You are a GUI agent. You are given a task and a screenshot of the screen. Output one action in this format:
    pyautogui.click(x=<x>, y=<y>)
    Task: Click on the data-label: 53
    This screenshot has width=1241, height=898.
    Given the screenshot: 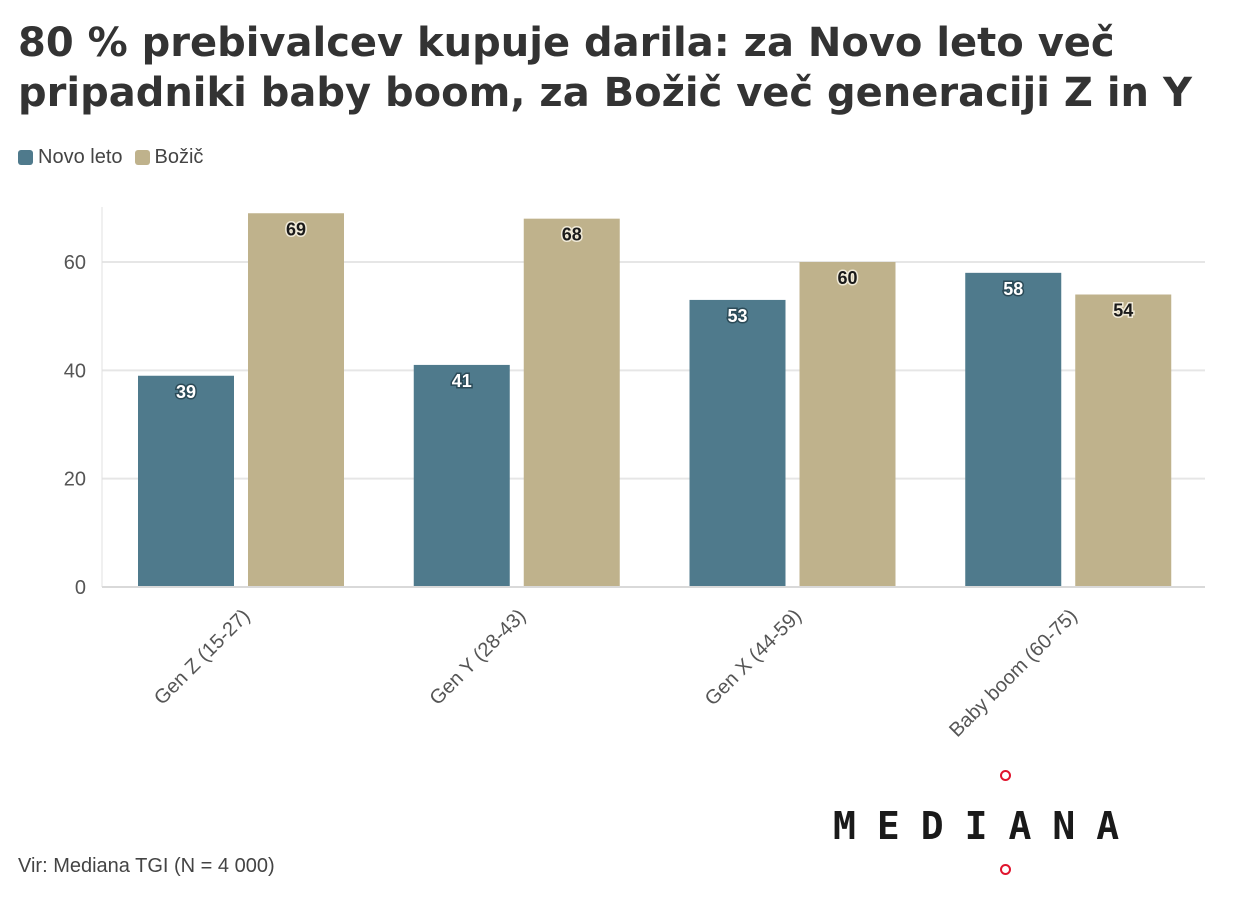 What is the action you would take?
    pyautogui.click(x=737, y=316)
    